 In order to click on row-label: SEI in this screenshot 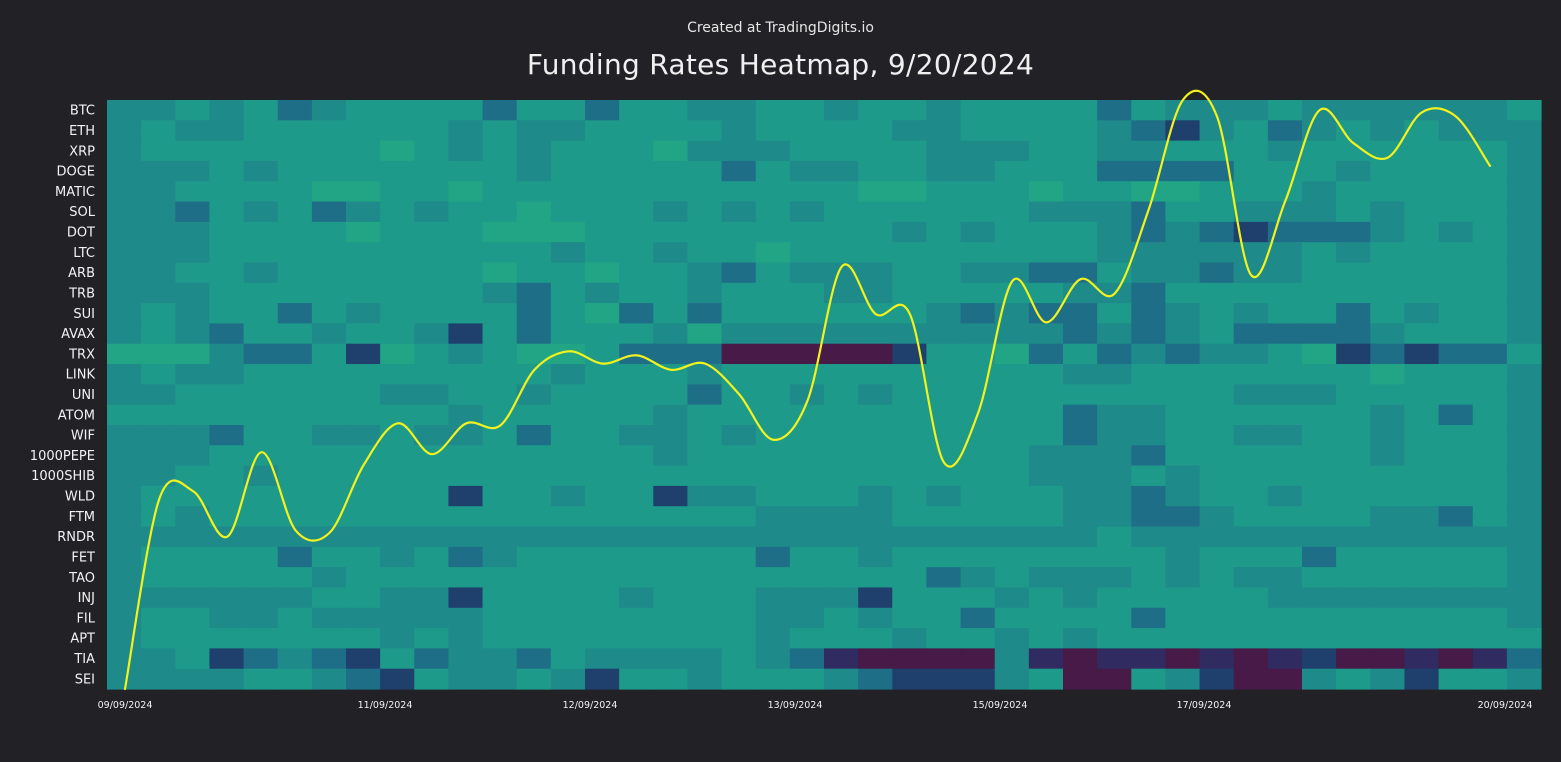, I will do `click(85, 679)`.